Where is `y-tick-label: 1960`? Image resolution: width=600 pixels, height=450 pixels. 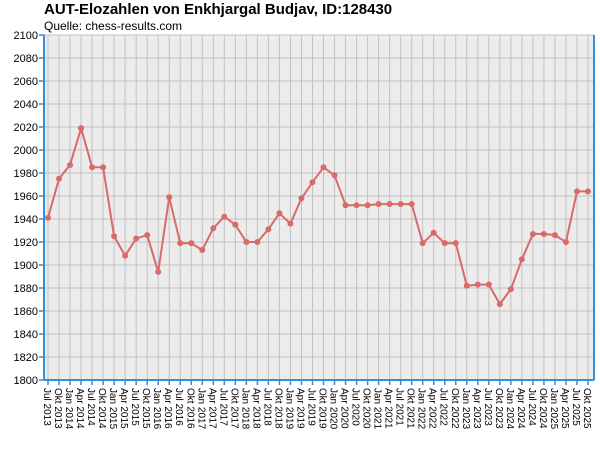
y-tick-label: 1960 is located at coordinates (26, 197).